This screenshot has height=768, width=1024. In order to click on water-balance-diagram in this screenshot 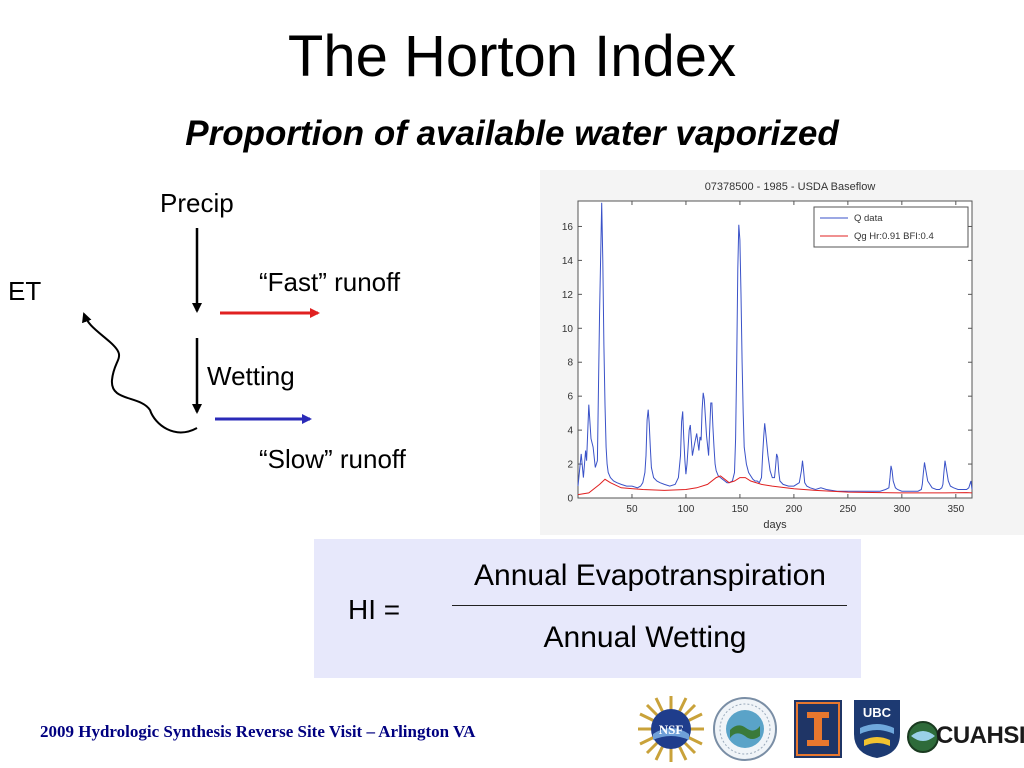, I will do `click(201, 331)`.